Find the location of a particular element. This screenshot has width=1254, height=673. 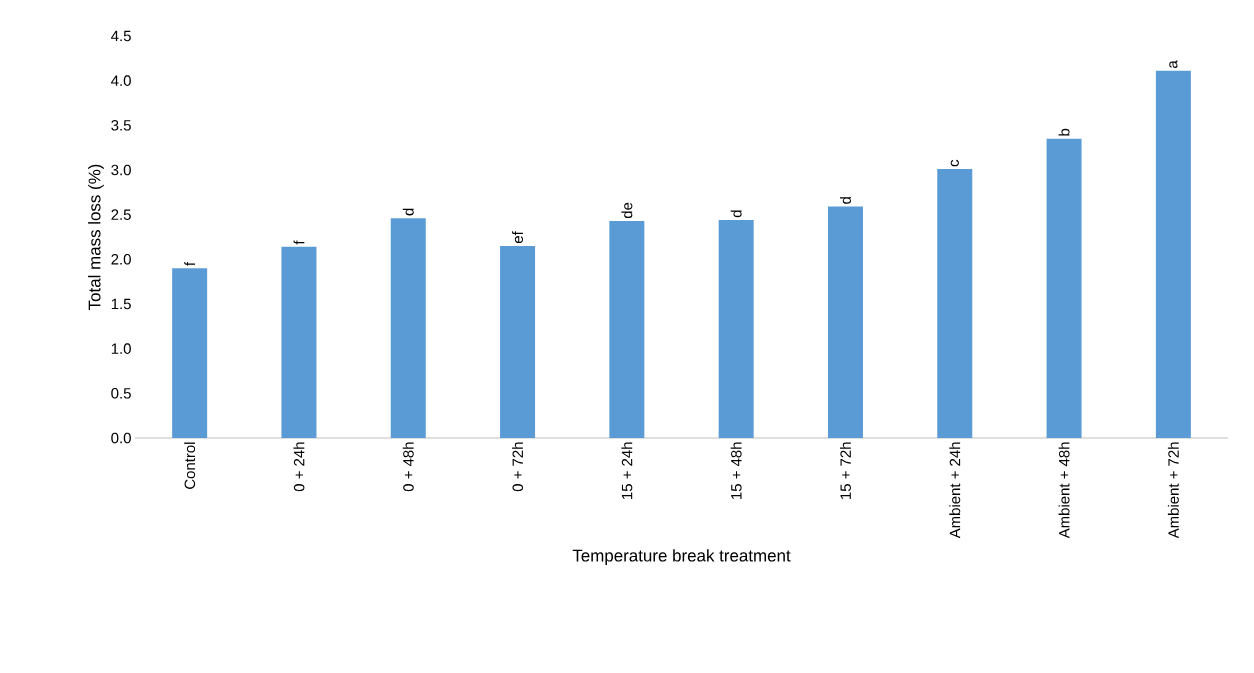

y-tick-label: 0.0 is located at coordinates (121, 438).